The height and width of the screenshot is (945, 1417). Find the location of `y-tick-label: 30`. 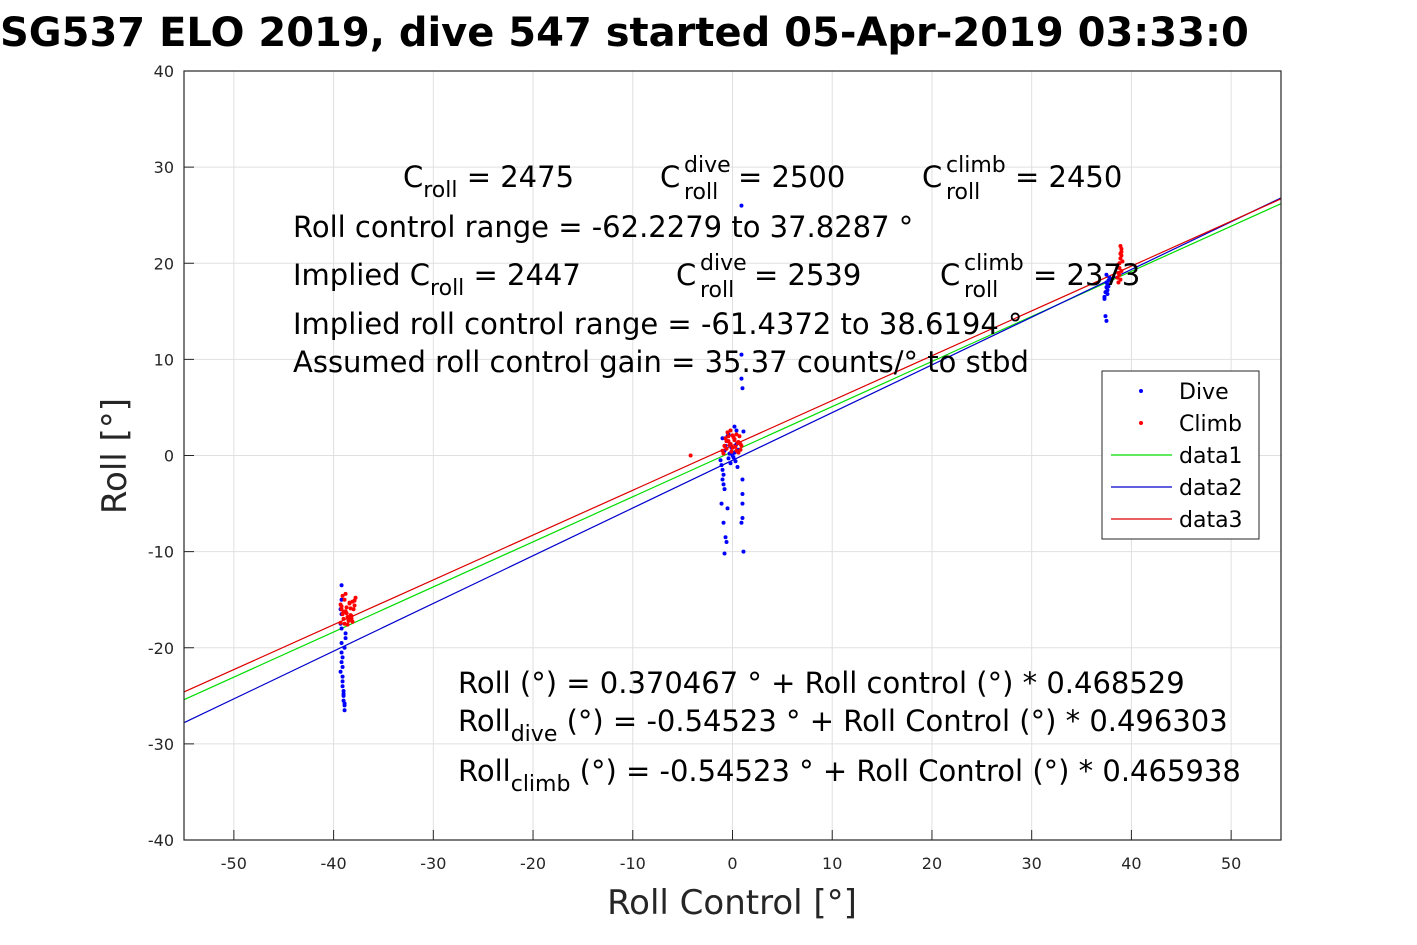

y-tick-label: 30 is located at coordinates (164, 167).